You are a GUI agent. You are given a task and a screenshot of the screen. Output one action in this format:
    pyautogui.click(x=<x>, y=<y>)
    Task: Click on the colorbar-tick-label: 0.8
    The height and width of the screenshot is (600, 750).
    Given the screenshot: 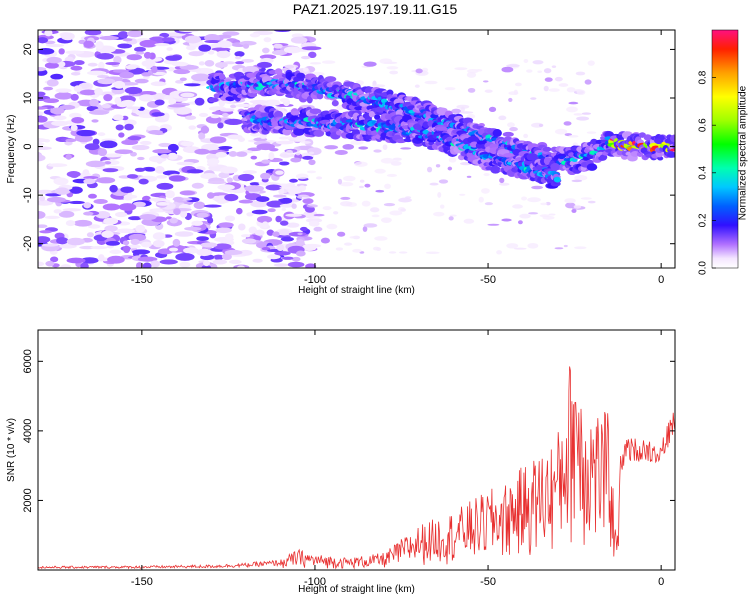 What is the action you would take?
    pyautogui.click(x=703, y=77)
    